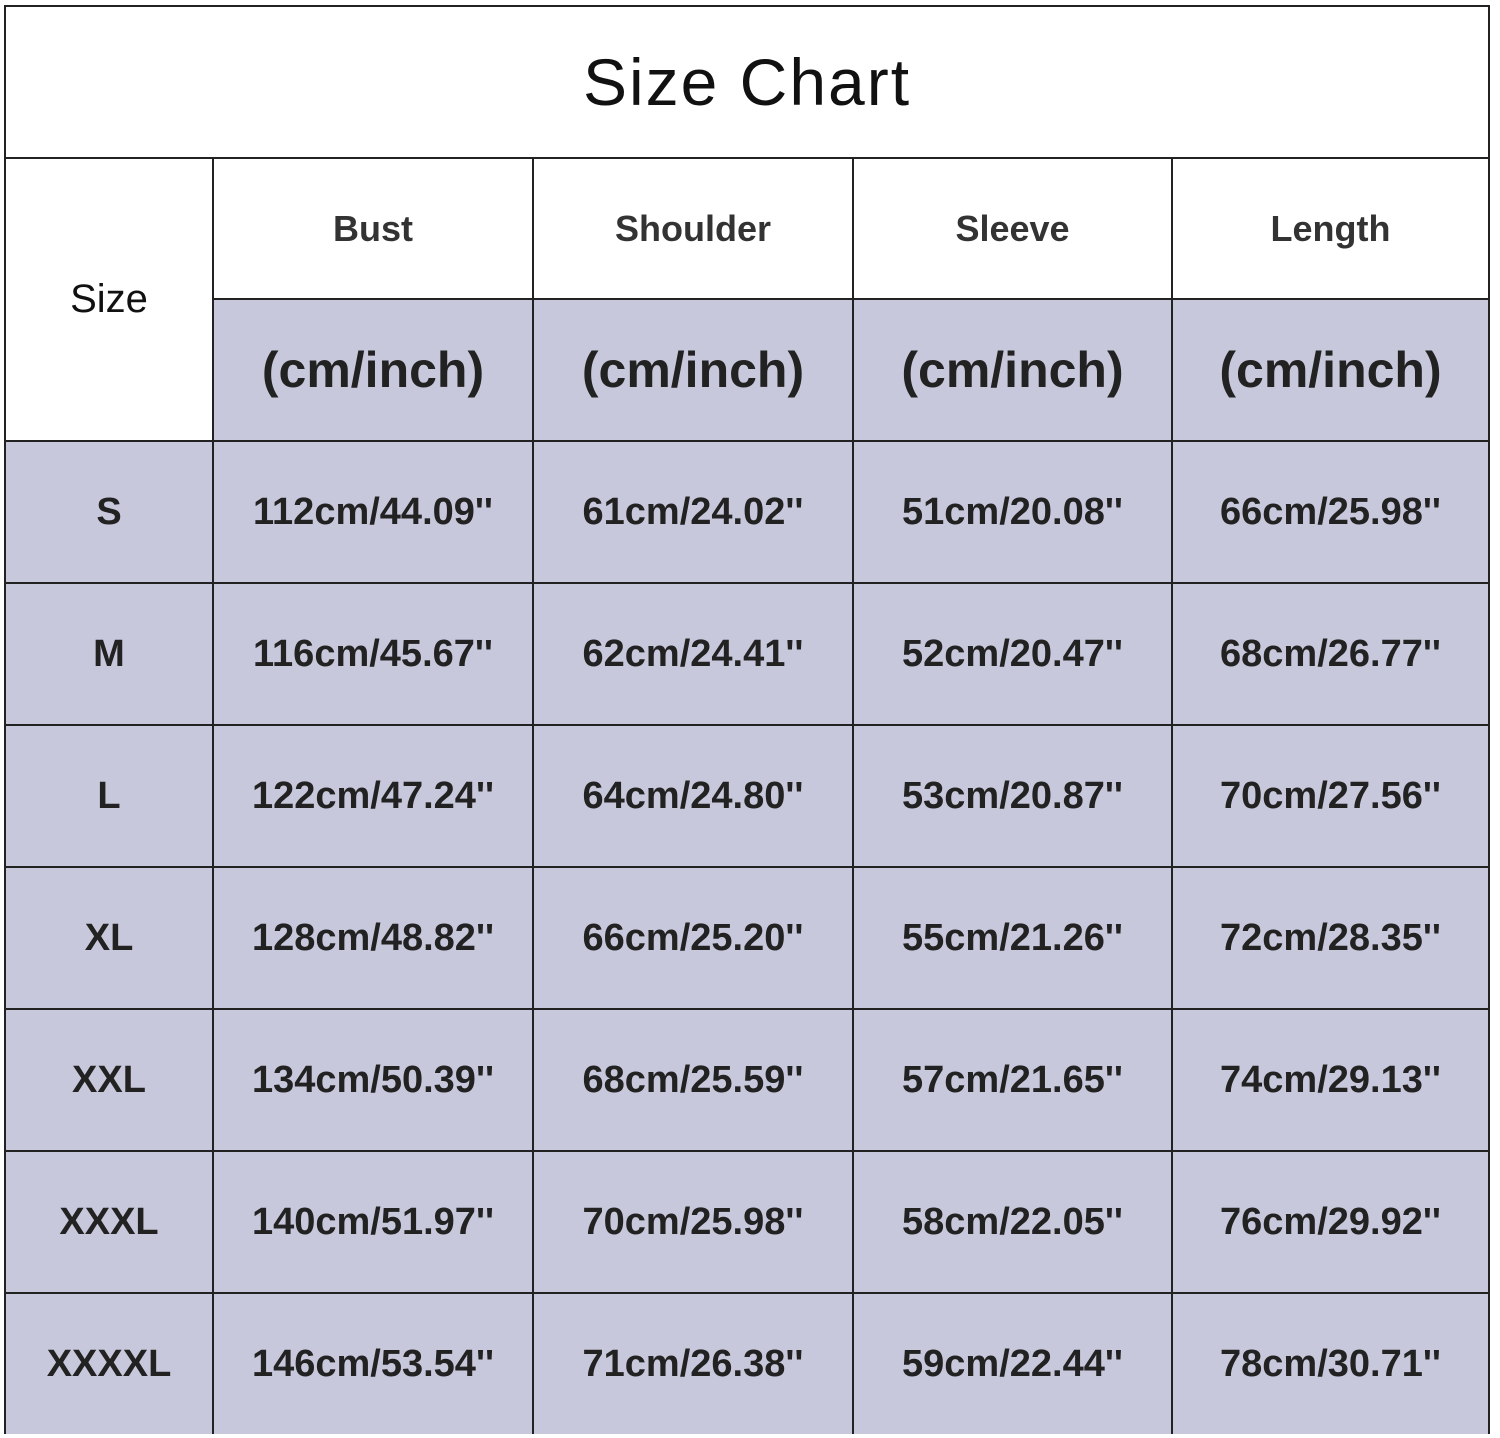  I want to click on measurement-cell: 74cm/29.13'', so click(1329, 1080).